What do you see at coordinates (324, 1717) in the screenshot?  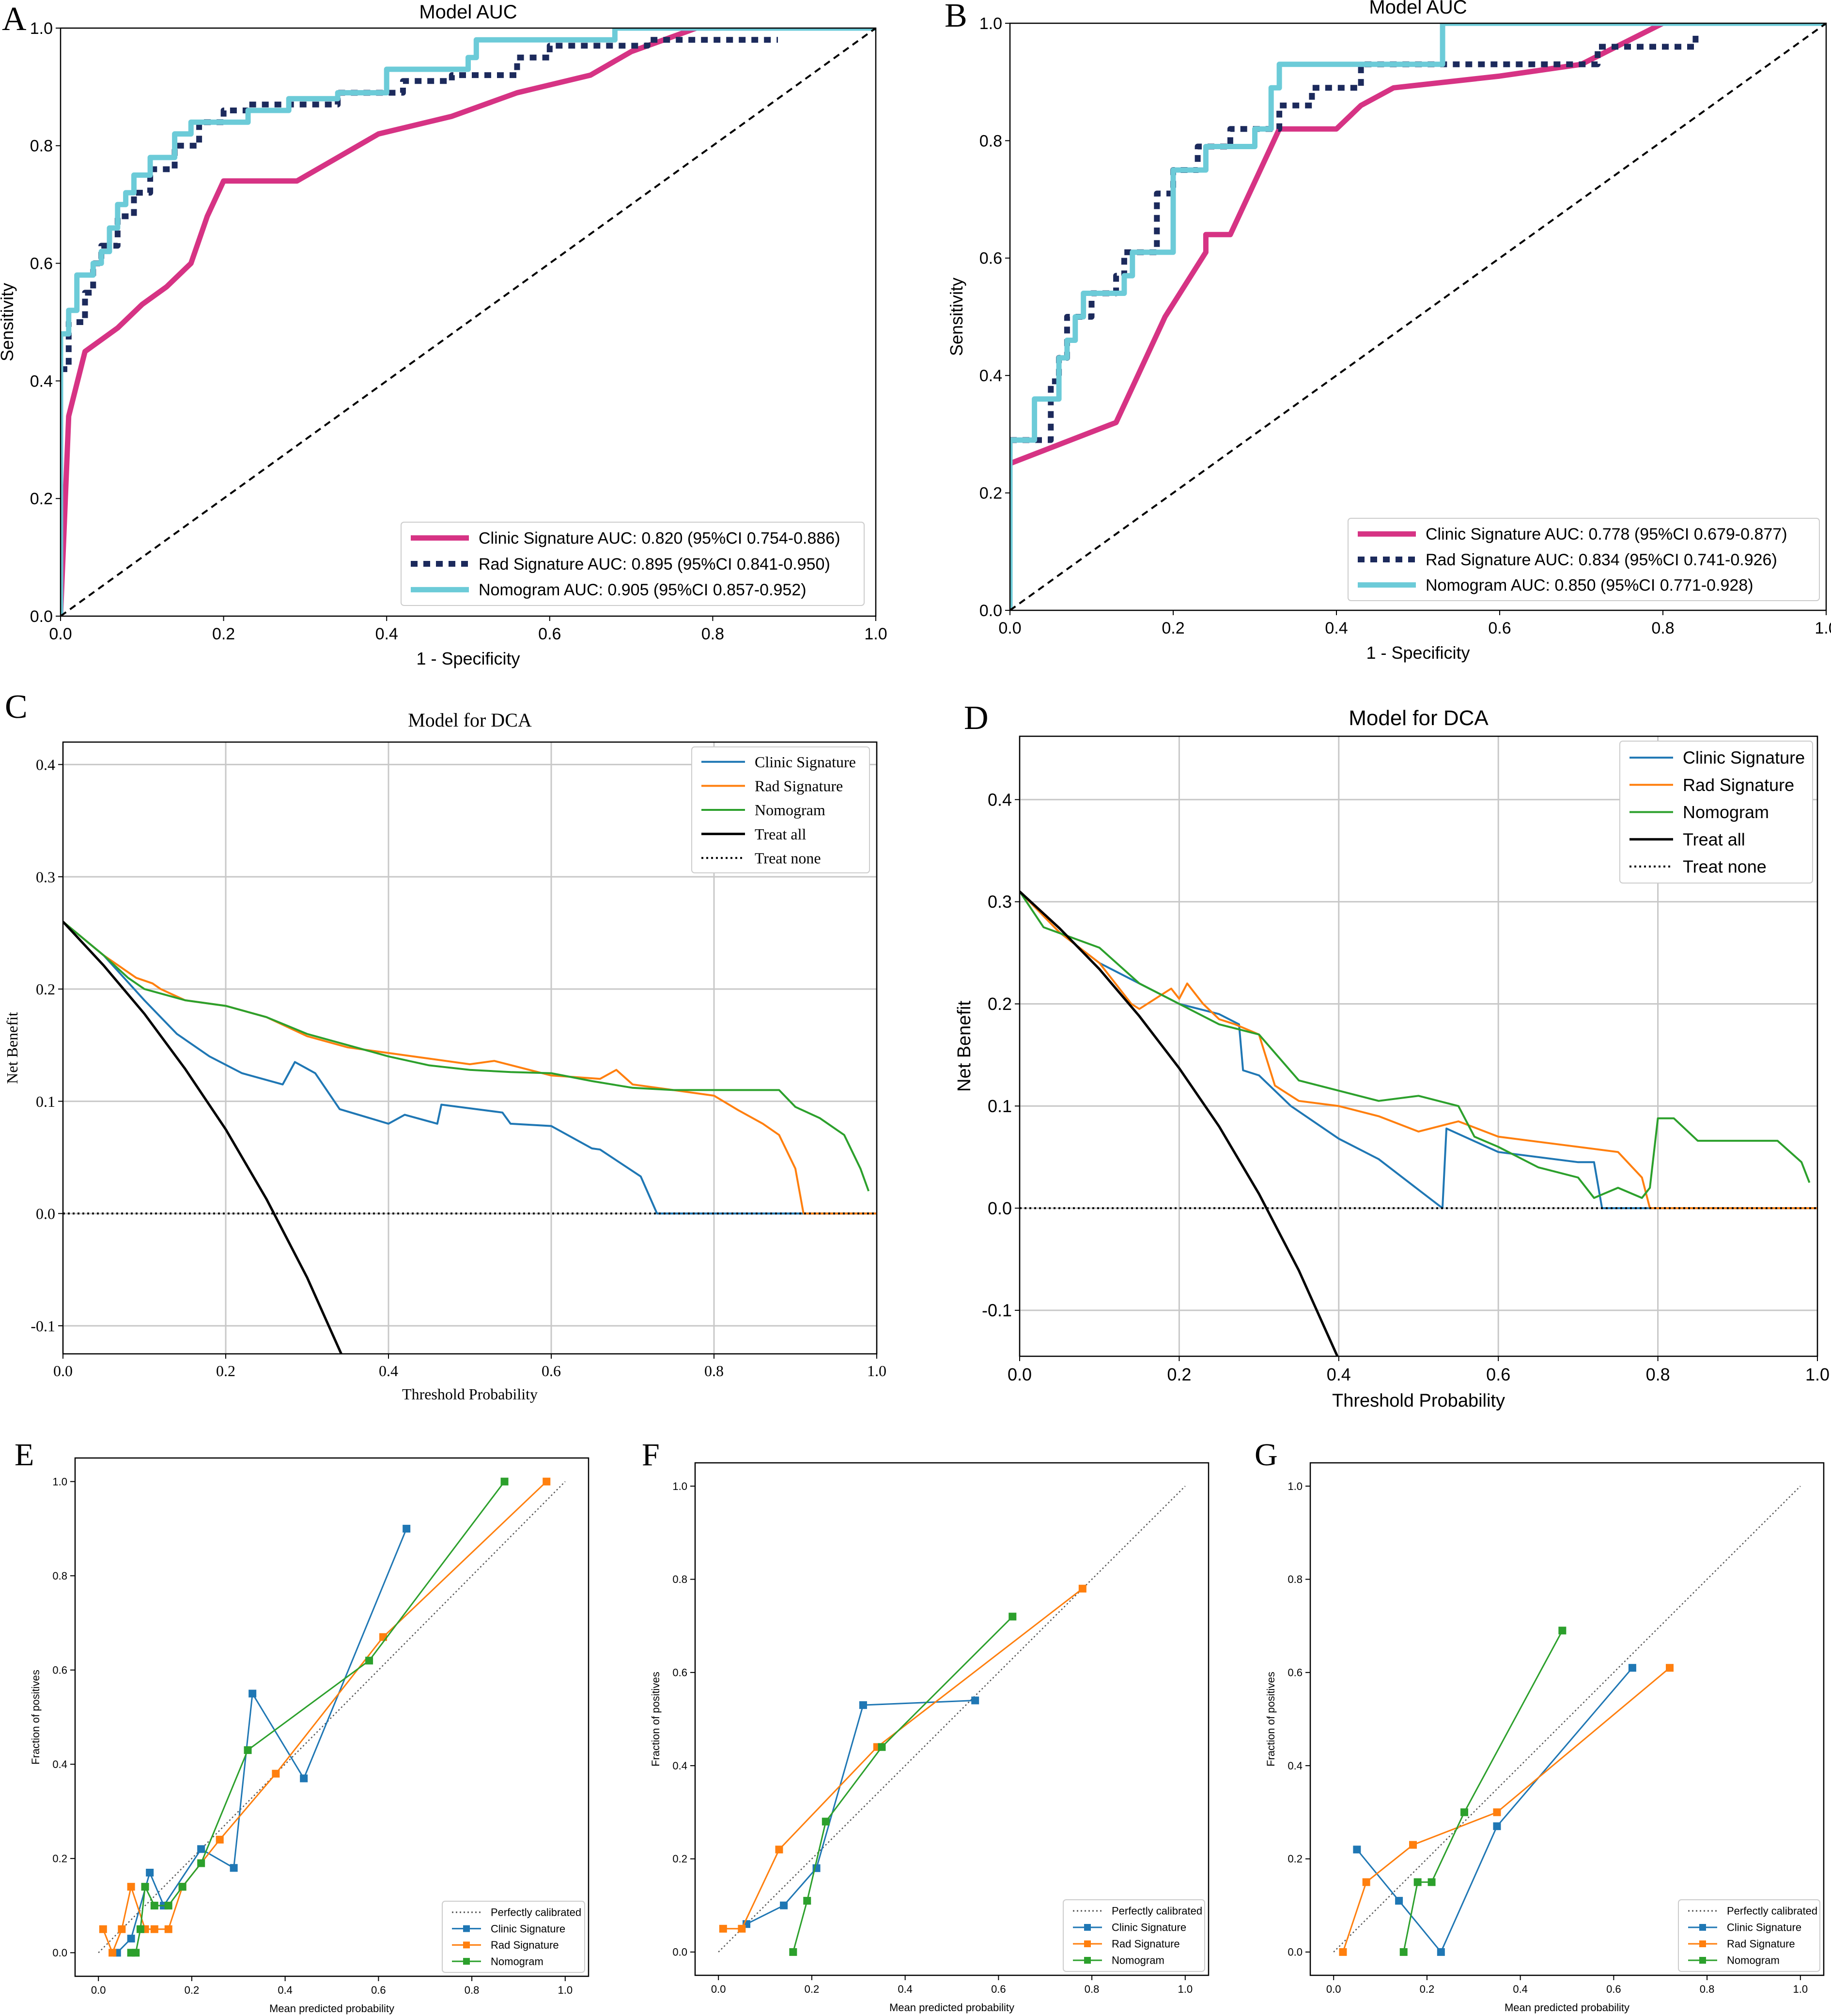 I see `rad-calibration-line` at bounding box center [324, 1717].